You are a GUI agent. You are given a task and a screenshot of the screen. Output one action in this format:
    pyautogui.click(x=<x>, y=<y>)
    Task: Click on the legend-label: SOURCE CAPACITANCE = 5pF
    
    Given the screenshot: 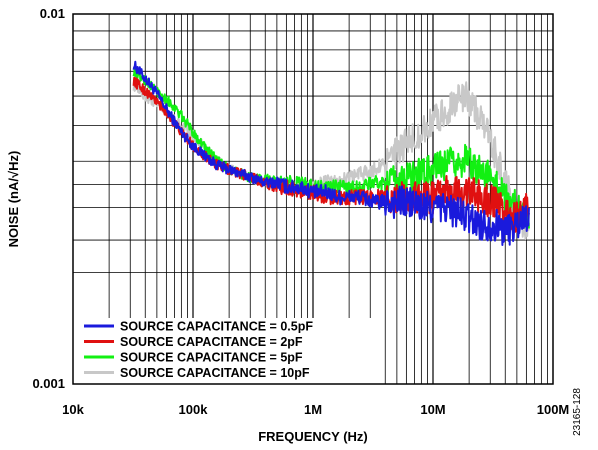 What is the action you would take?
    pyautogui.click(x=211, y=358)
    